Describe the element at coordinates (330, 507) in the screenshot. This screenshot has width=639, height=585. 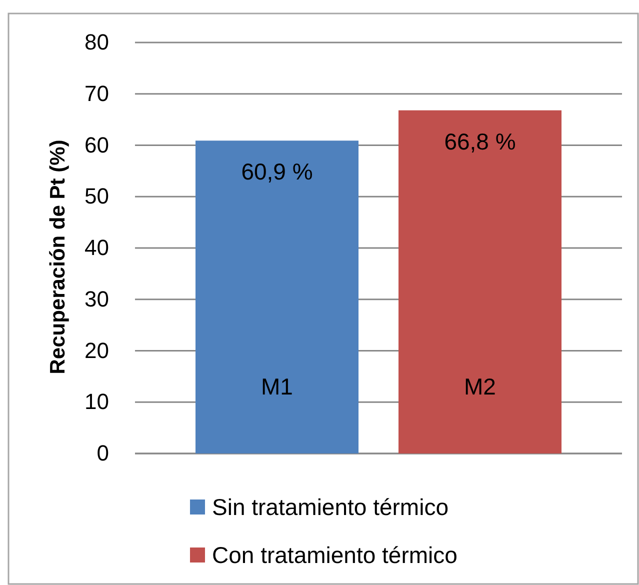
I see `legend-label: Sin tratamiento térmico` at that location.